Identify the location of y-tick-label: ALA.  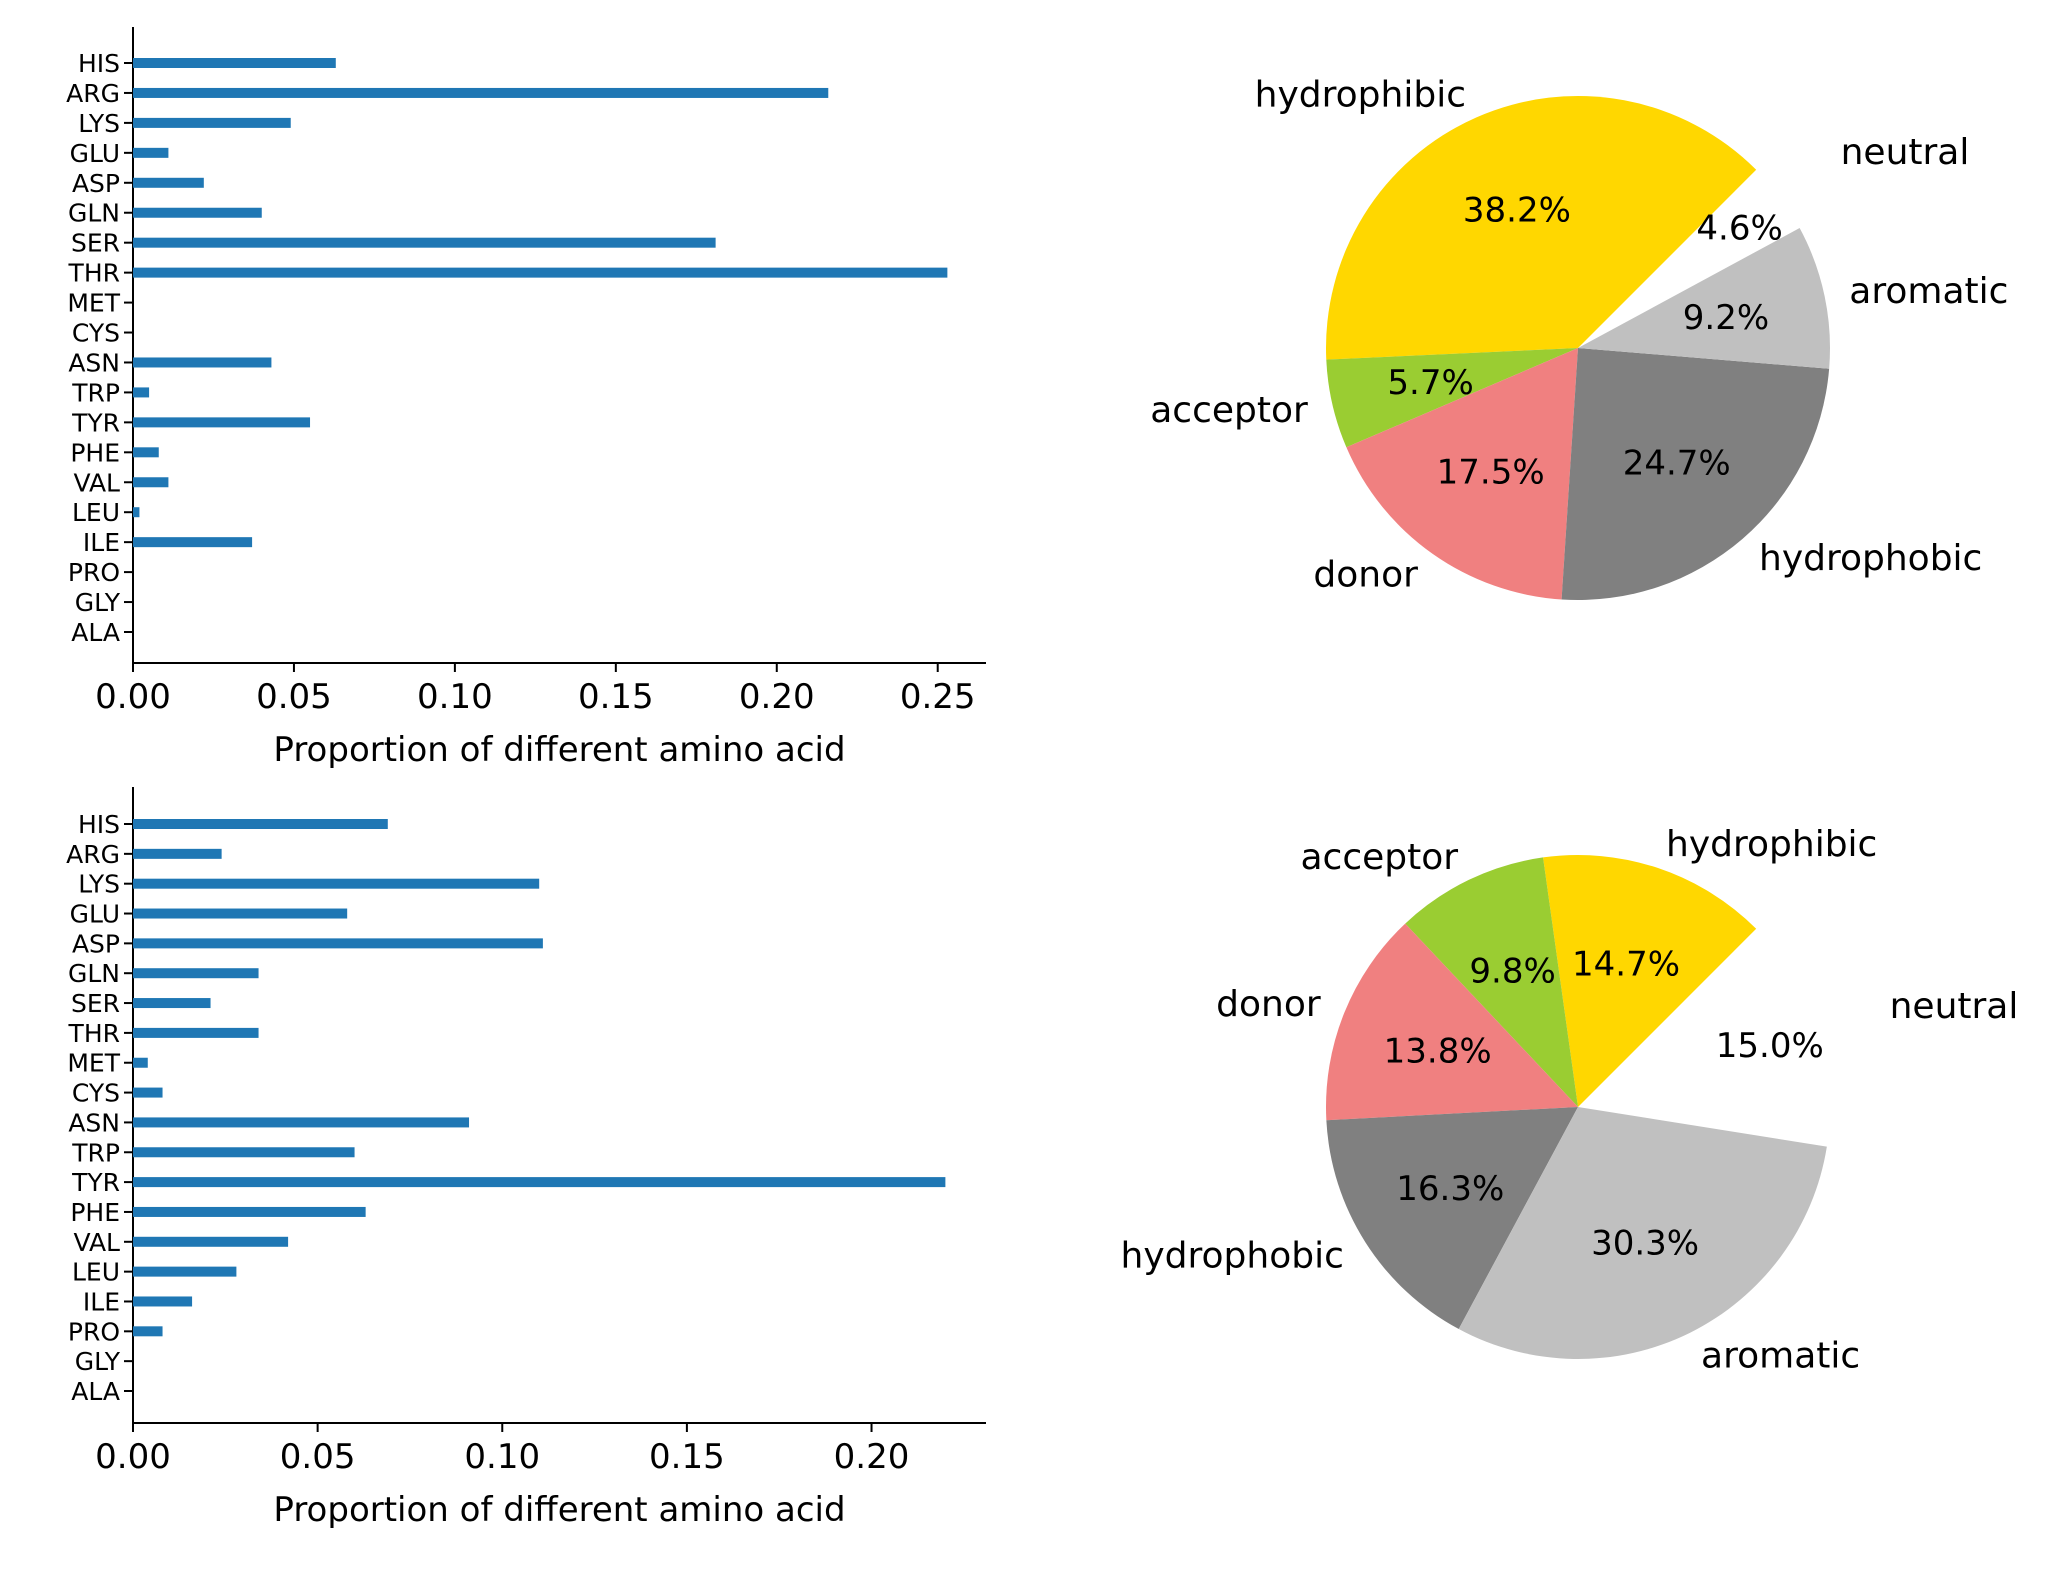
(95, 1391).